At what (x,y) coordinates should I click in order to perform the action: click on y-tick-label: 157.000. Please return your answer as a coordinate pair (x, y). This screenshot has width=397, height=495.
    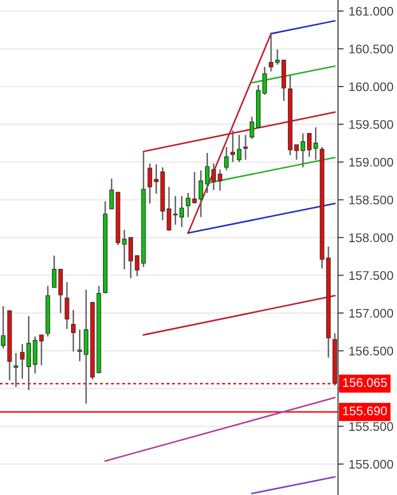
    Looking at the image, I should click on (371, 313).